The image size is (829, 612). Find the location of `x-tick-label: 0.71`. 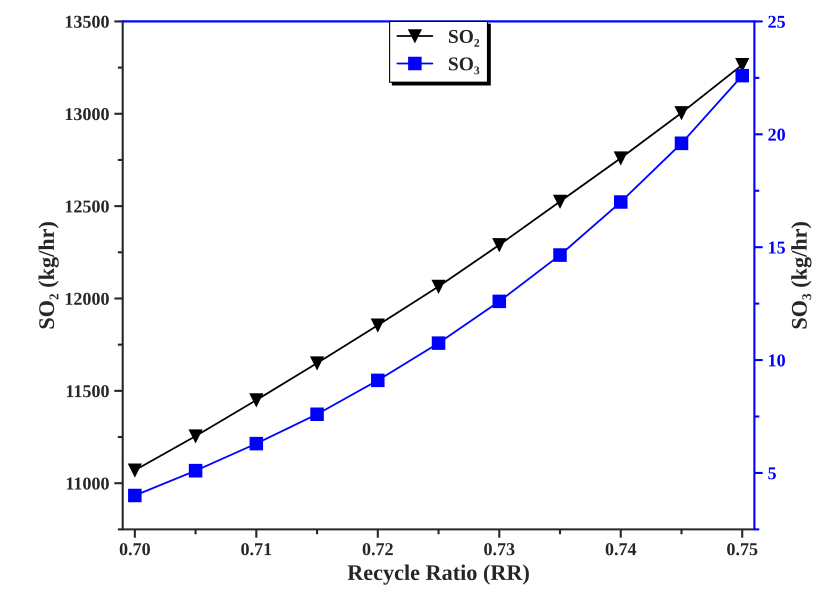

x-tick-label: 0.71 is located at coordinates (256, 549).